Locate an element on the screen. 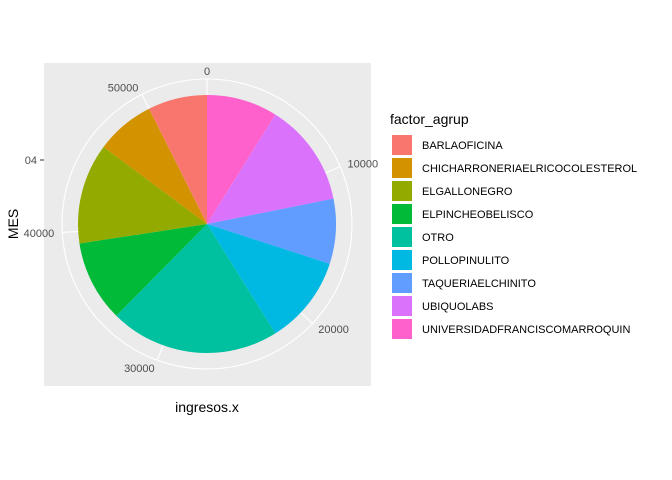 This screenshot has width=672, height=480. theta-tick-label: 40000 is located at coordinates (39, 234).